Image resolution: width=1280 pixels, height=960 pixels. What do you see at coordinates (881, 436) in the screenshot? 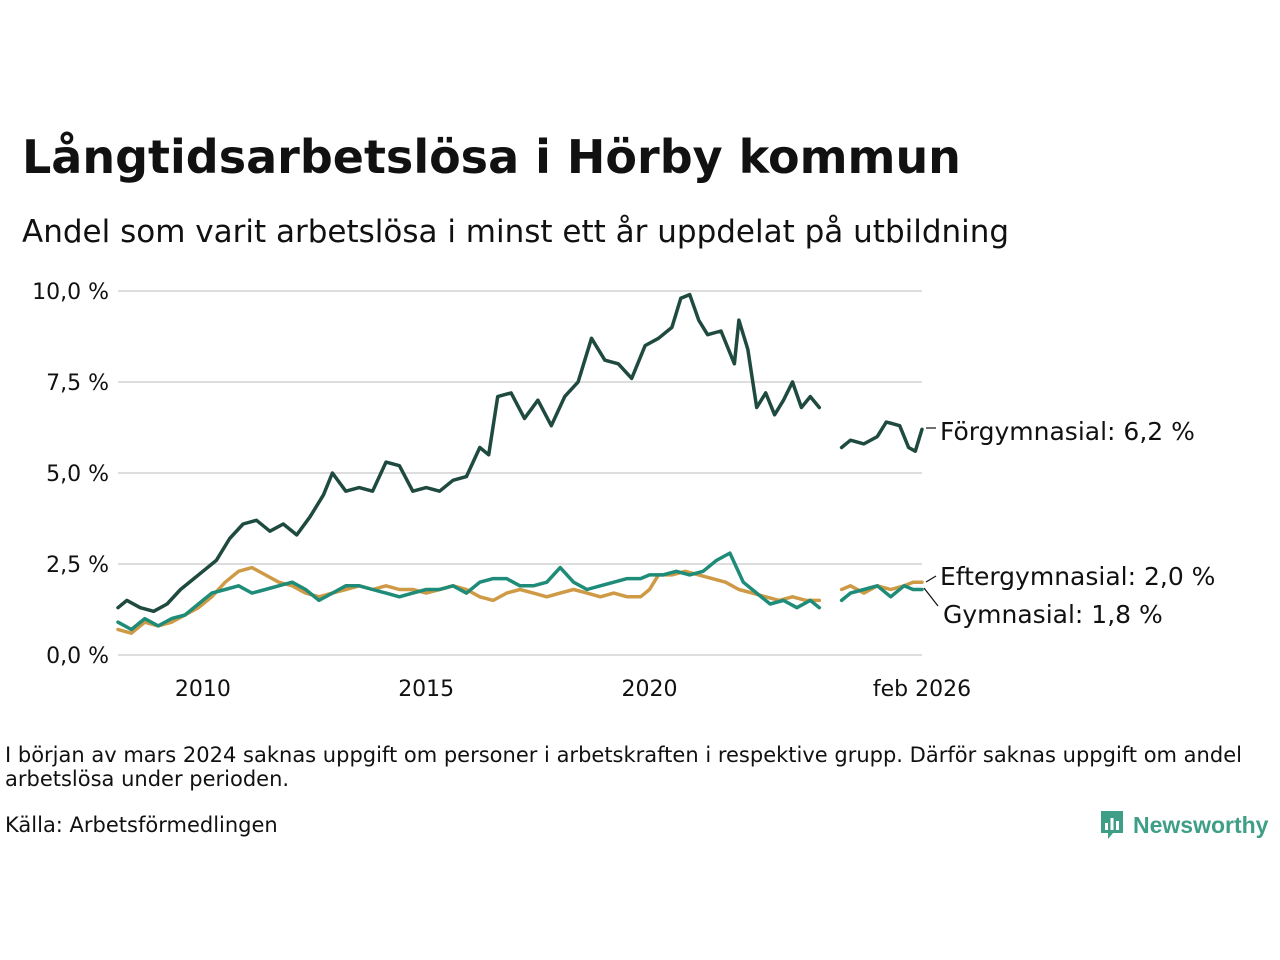
I see `series-line-förgymnasial` at bounding box center [881, 436].